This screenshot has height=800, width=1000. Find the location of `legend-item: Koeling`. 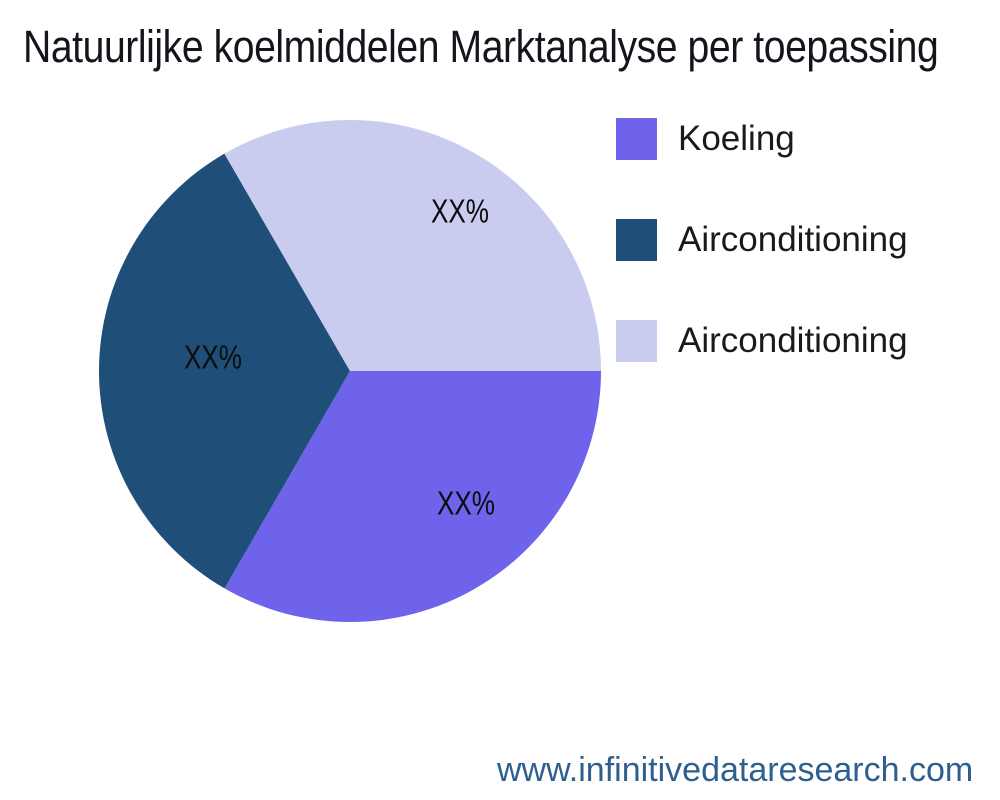

legend-item: Koeling is located at coordinates (762, 139).